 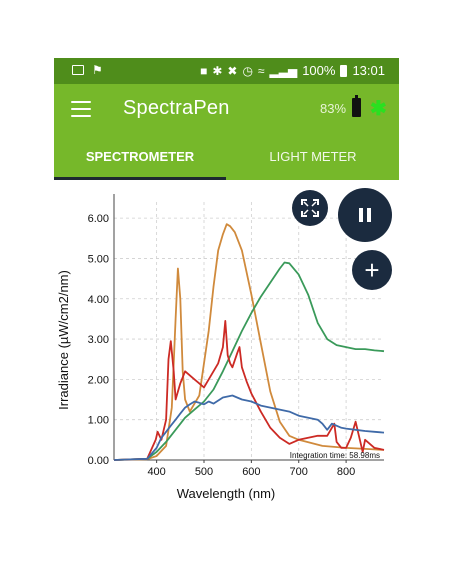 I want to click on lock-icon: ■, so click(x=204, y=70).